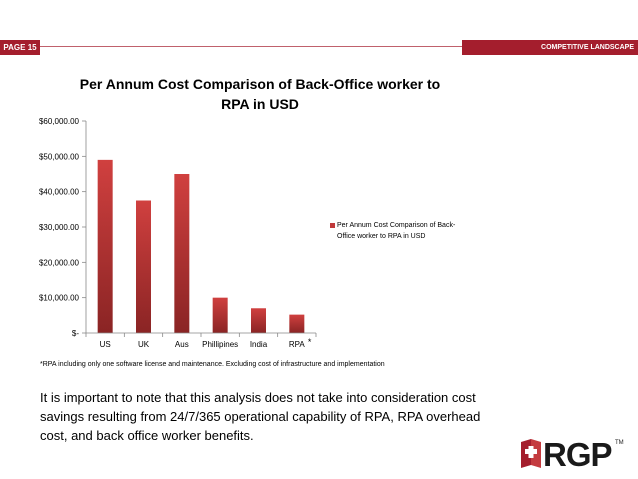 The height and width of the screenshot is (479, 638). Describe the element at coordinates (550, 47) in the screenshot. I see `section-title-badge: COMPETITIVE LANDSCAPE` at that location.